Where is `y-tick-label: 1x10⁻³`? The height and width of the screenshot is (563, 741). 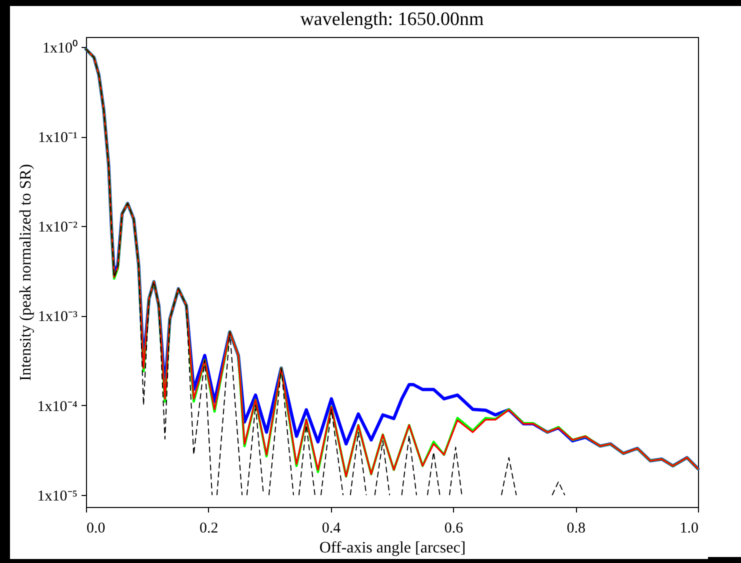 y-tick-label: 1x10⁻³ is located at coordinates (58, 317).